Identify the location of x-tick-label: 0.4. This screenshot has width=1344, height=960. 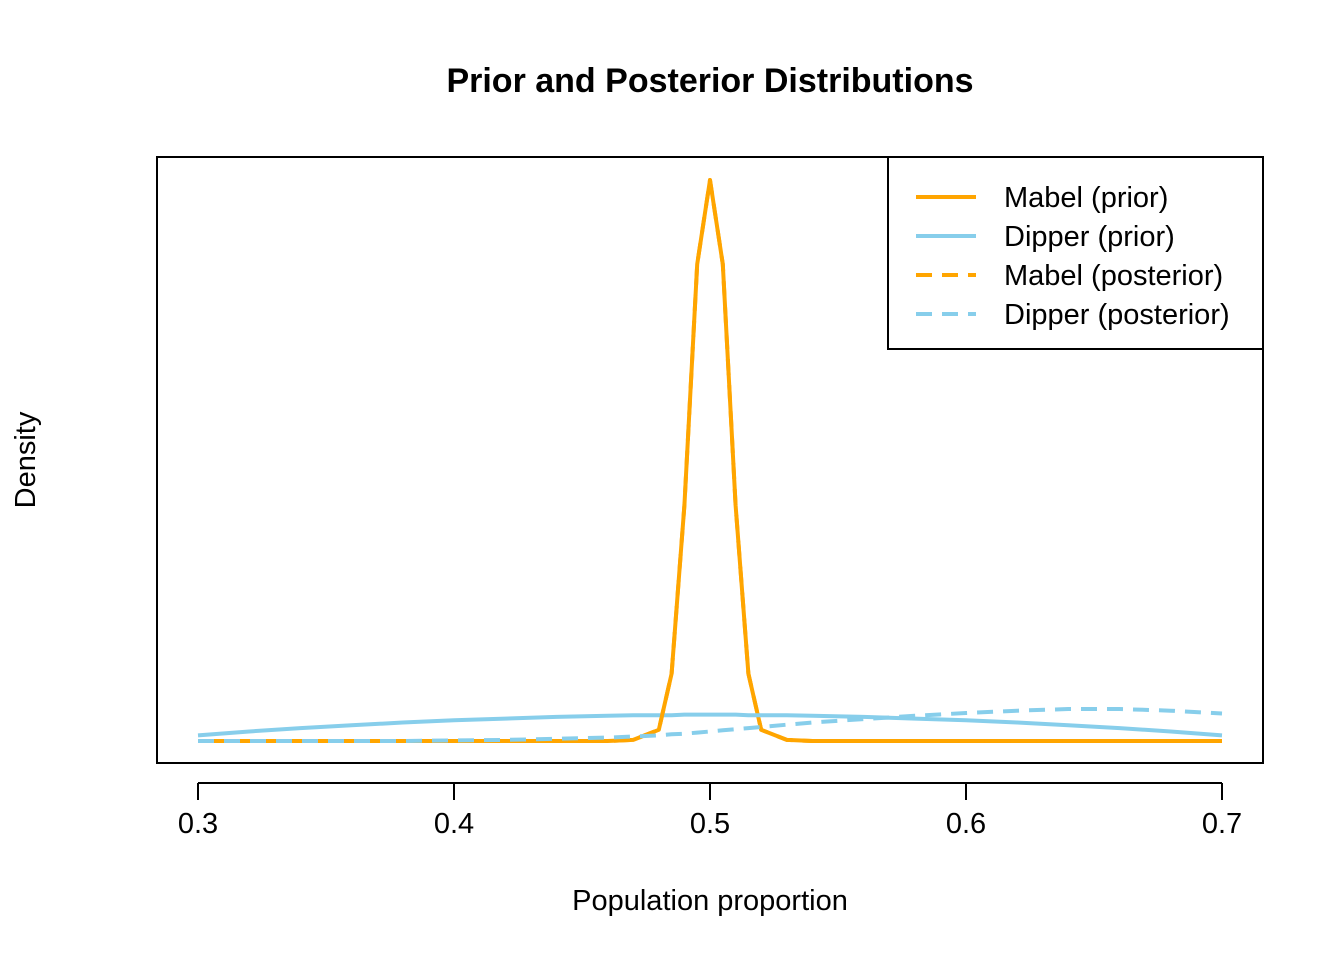
(454, 824).